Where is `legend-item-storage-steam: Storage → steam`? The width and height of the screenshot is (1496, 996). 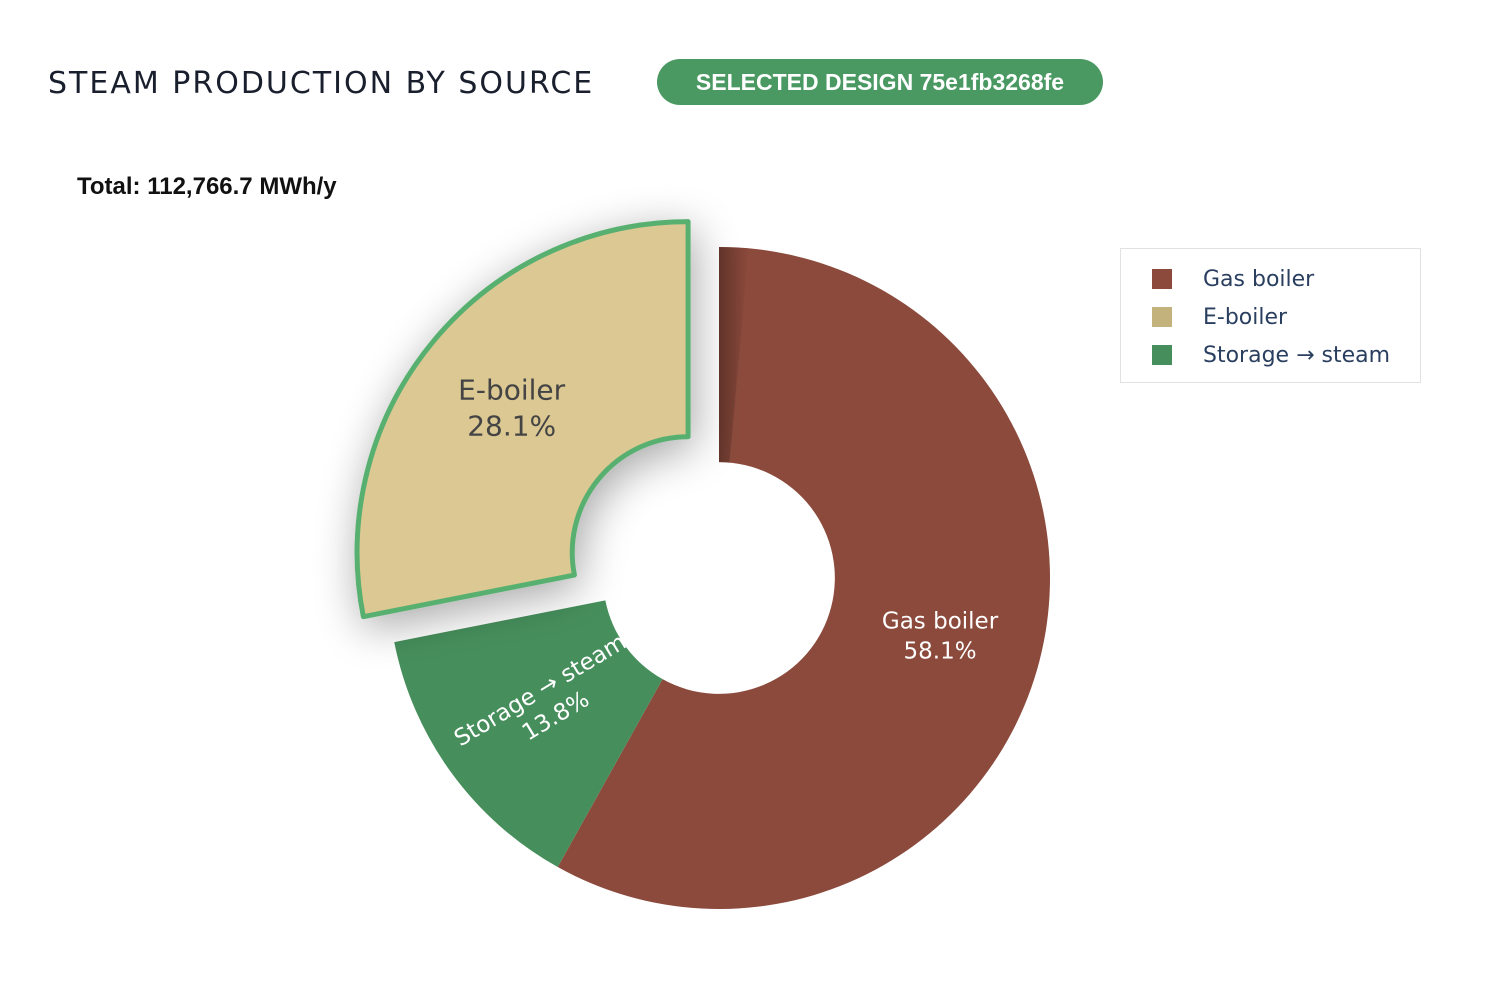 legend-item-storage-steam: Storage → steam is located at coordinates (1271, 355).